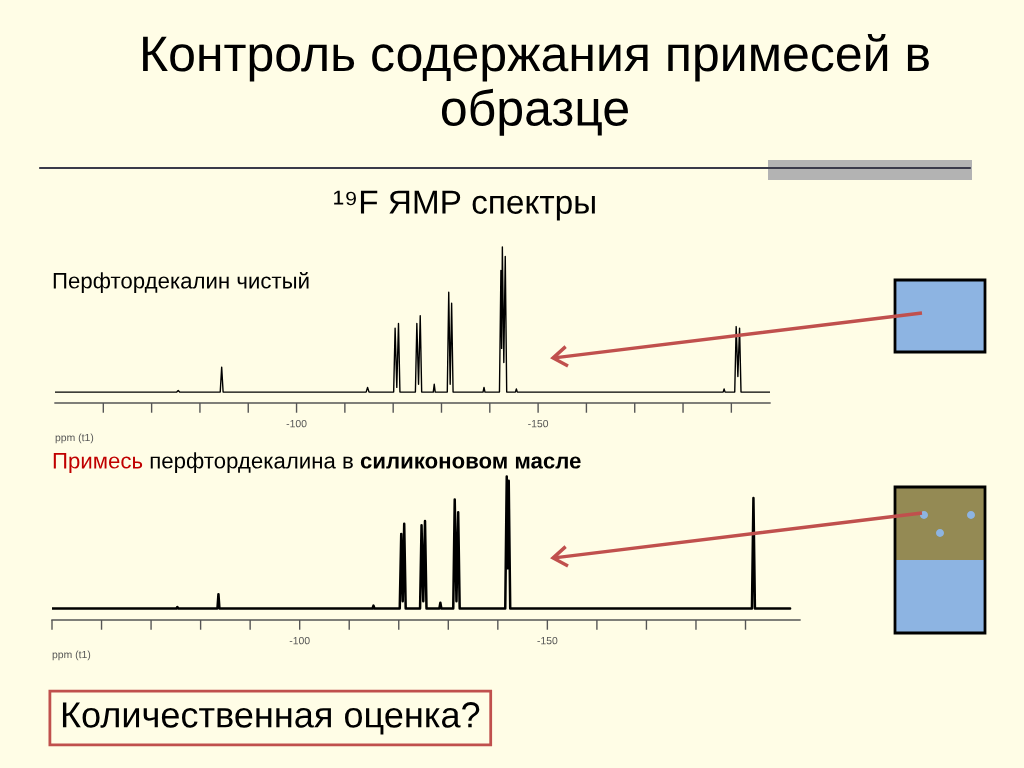  What do you see at coordinates (271, 718) in the screenshot?
I see `text: Количественная оценка?` at bounding box center [271, 718].